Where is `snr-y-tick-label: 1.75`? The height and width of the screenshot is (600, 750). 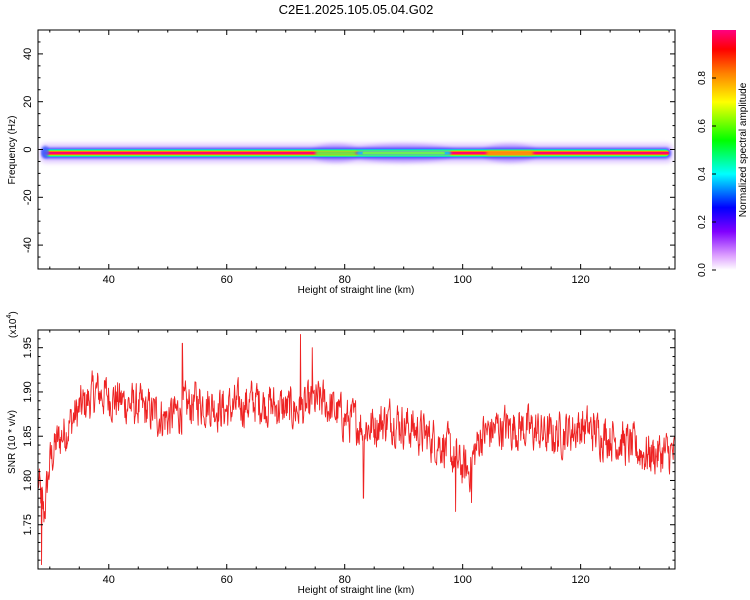
snr-y-tick-label: 1.75 is located at coordinates (28, 524).